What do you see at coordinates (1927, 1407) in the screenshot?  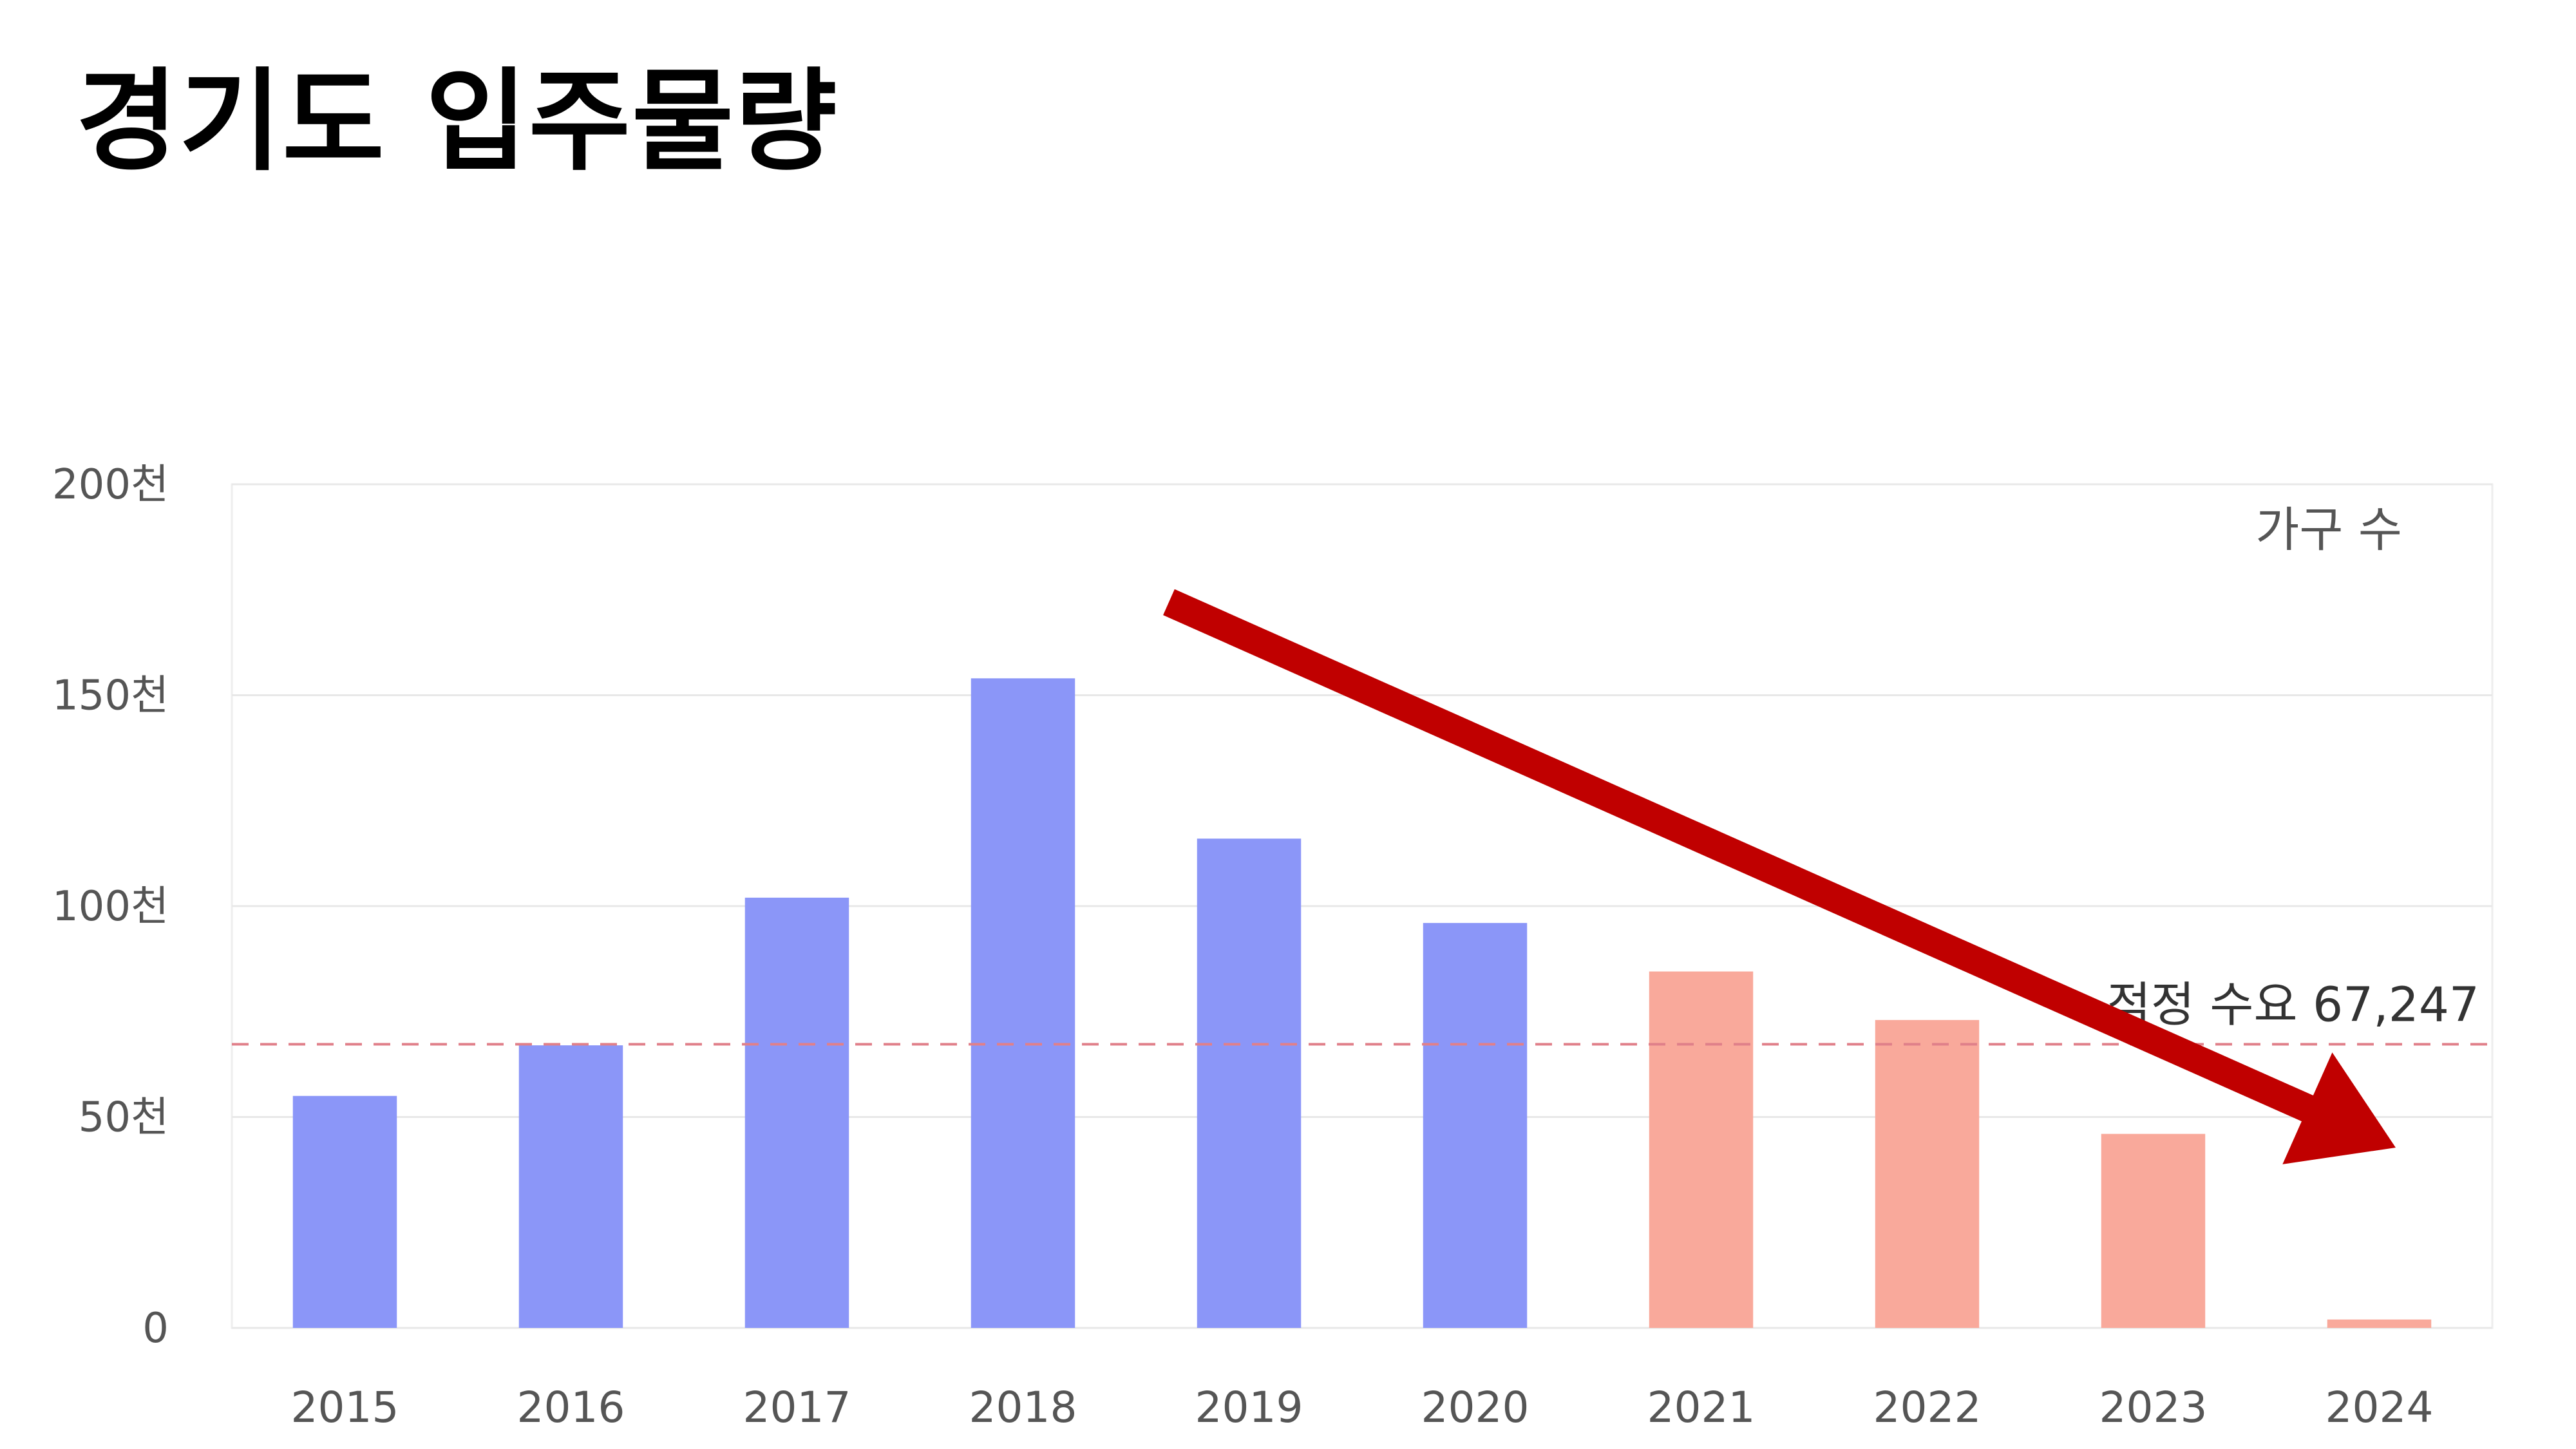 I see `x-tick-label: 2022` at bounding box center [1927, 1407].